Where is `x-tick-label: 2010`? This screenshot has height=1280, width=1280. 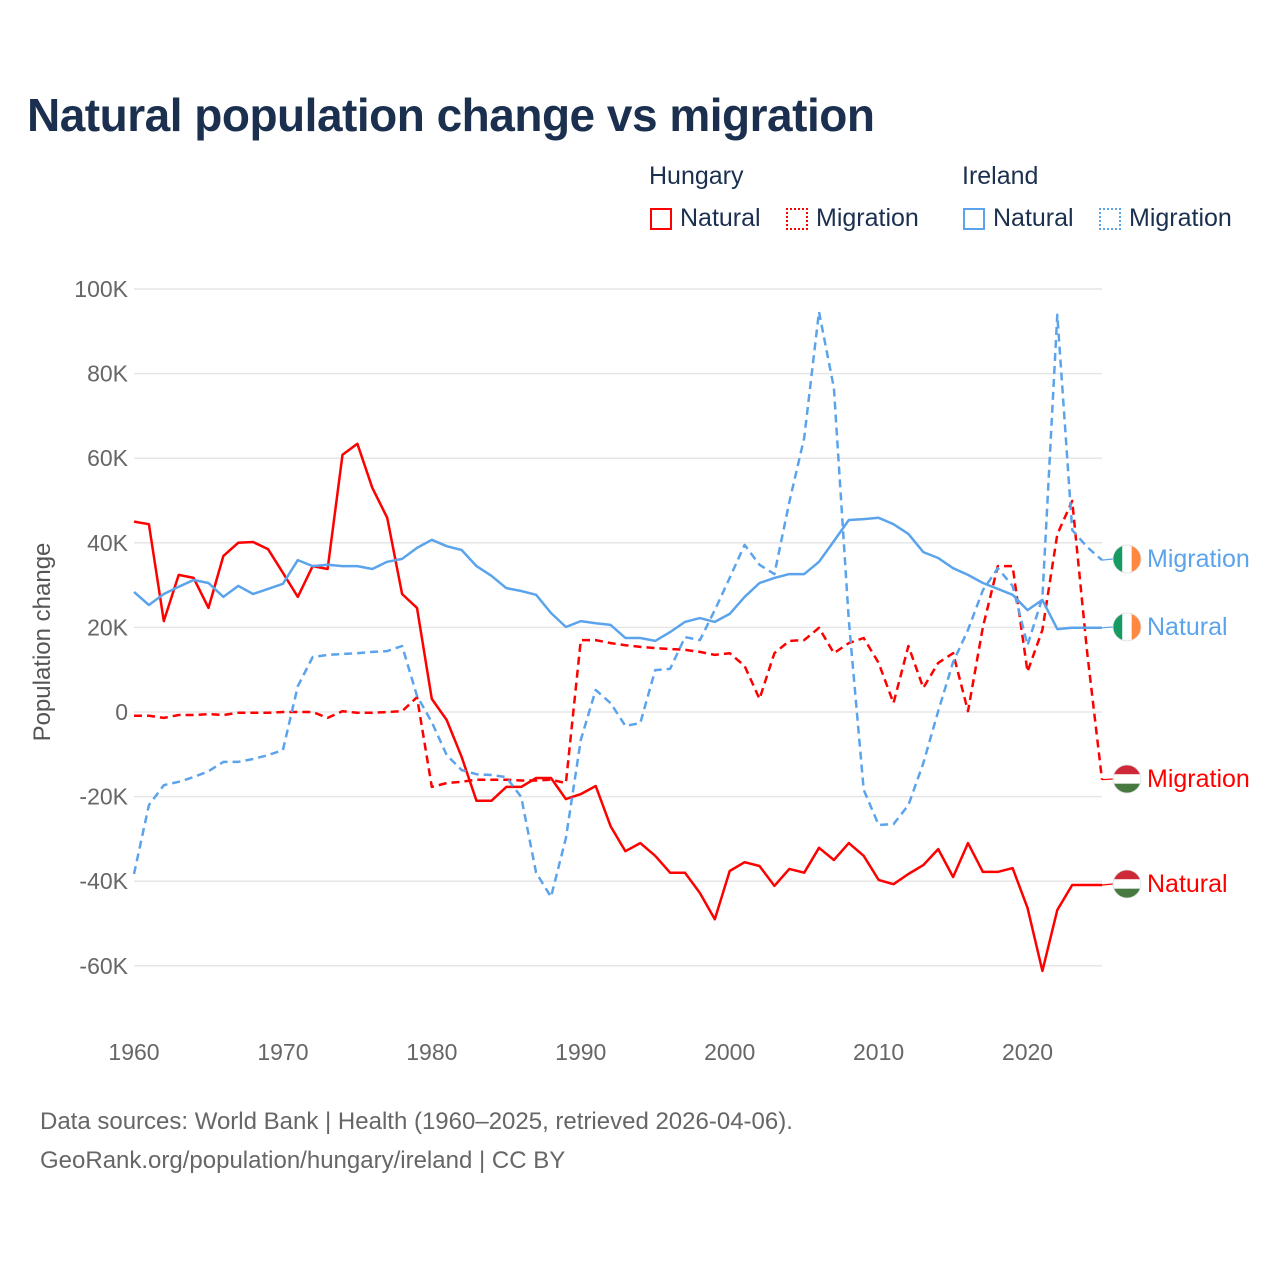 x-tick-label: 2010 is located at coordinates (878, 1052).